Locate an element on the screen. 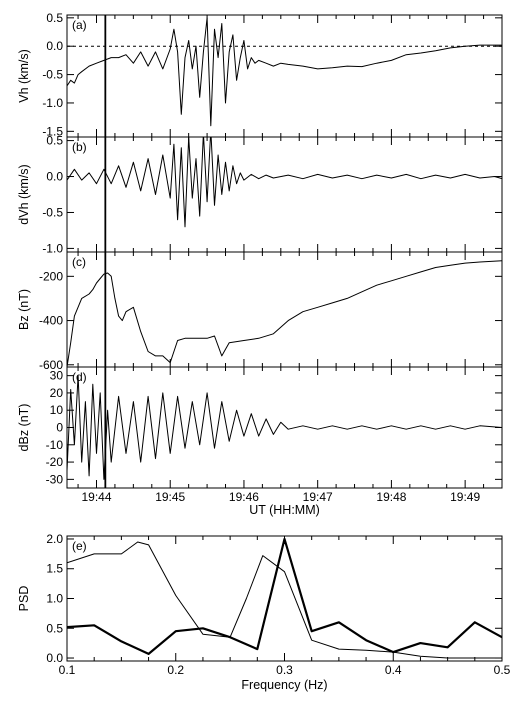  y-axis-label: dBz (nT) is located at coordinates (24, 428).